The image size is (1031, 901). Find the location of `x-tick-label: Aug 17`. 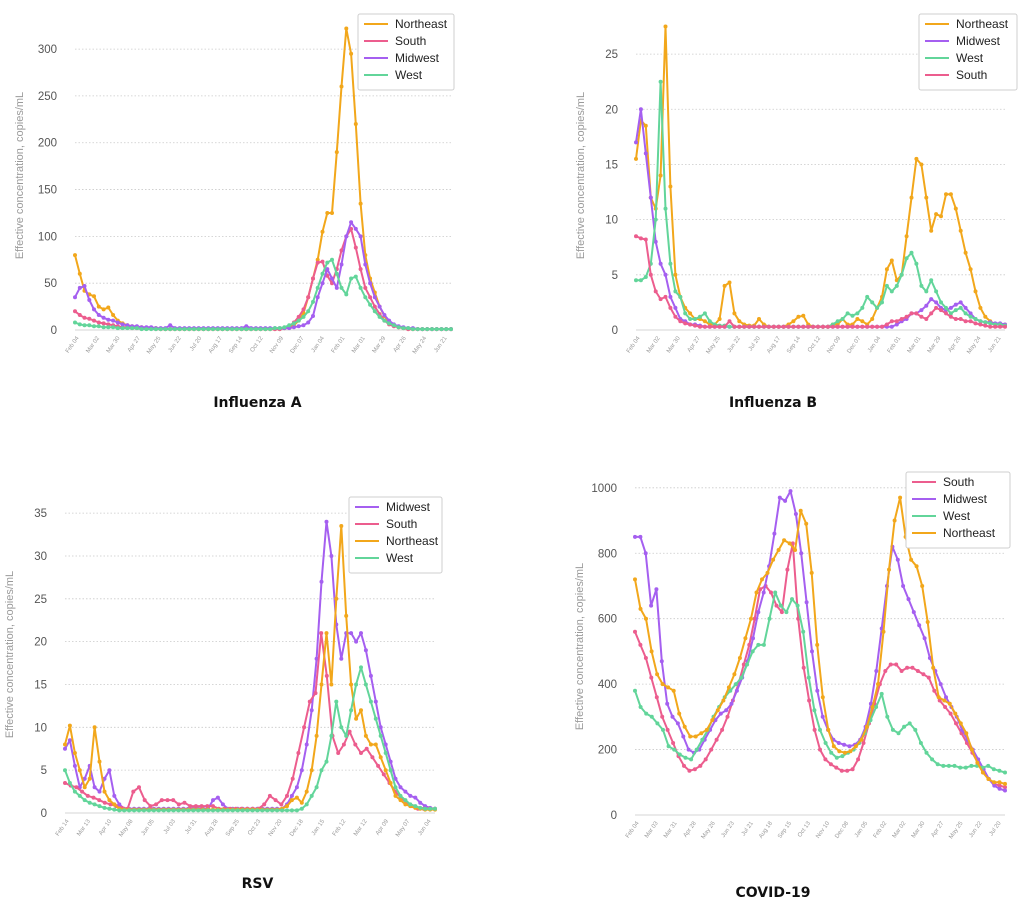

x-tick-label: Aug 17 is located at coordinates (774, 345).